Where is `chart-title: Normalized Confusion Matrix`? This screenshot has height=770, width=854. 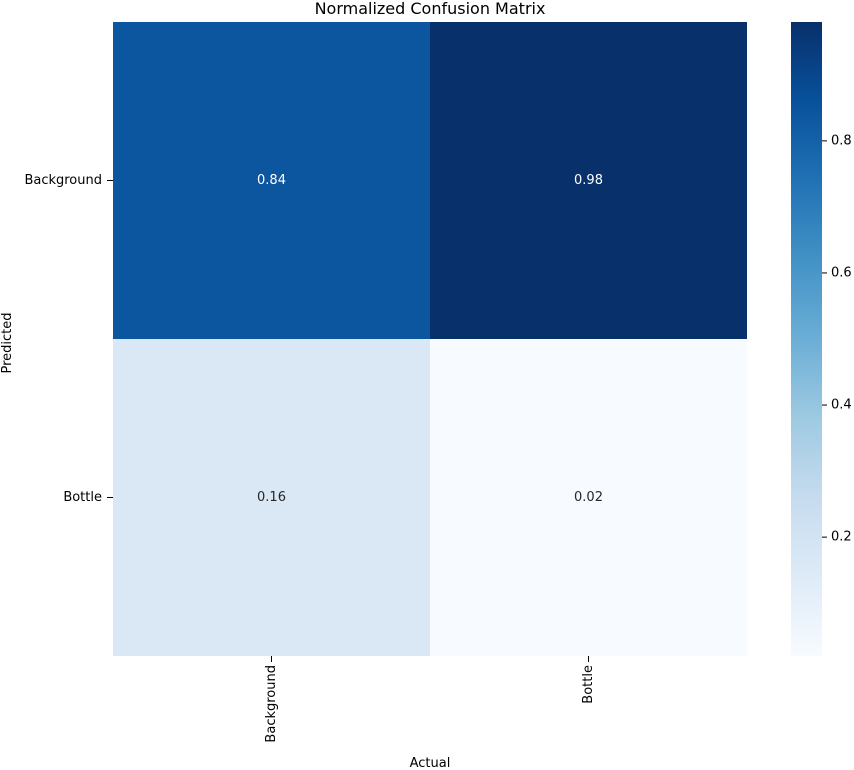 chart-title: Normalized Confusion Matrix is located at coordinates (430, 9).